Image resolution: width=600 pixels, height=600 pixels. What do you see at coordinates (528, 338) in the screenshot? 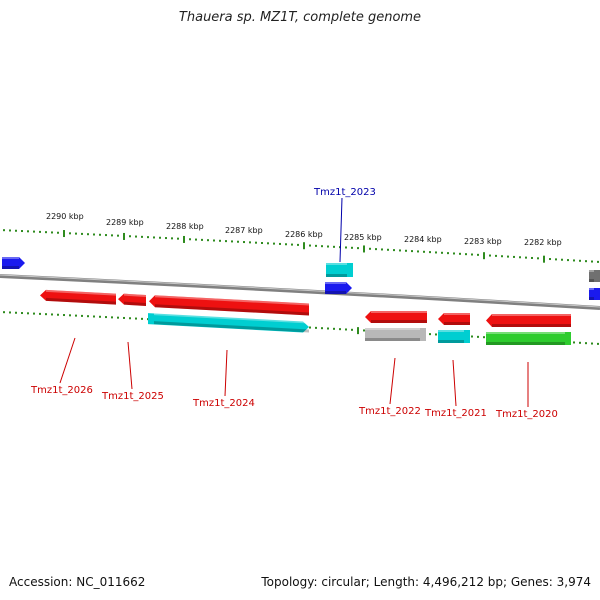
I see `rrna-Tmz1t_2020` at bounding box center [528, 338].